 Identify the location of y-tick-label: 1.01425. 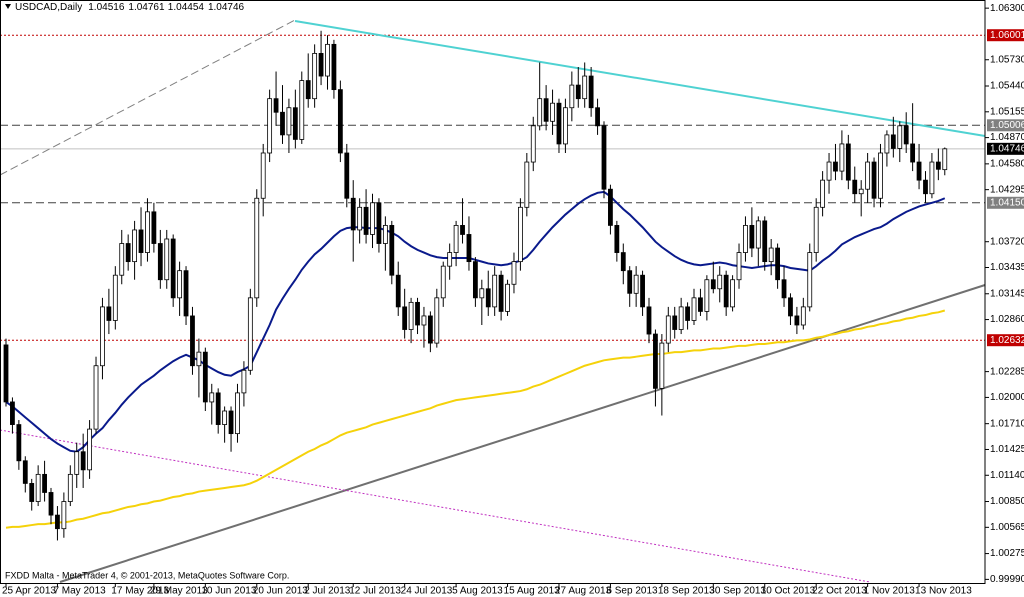
(1007, 449).